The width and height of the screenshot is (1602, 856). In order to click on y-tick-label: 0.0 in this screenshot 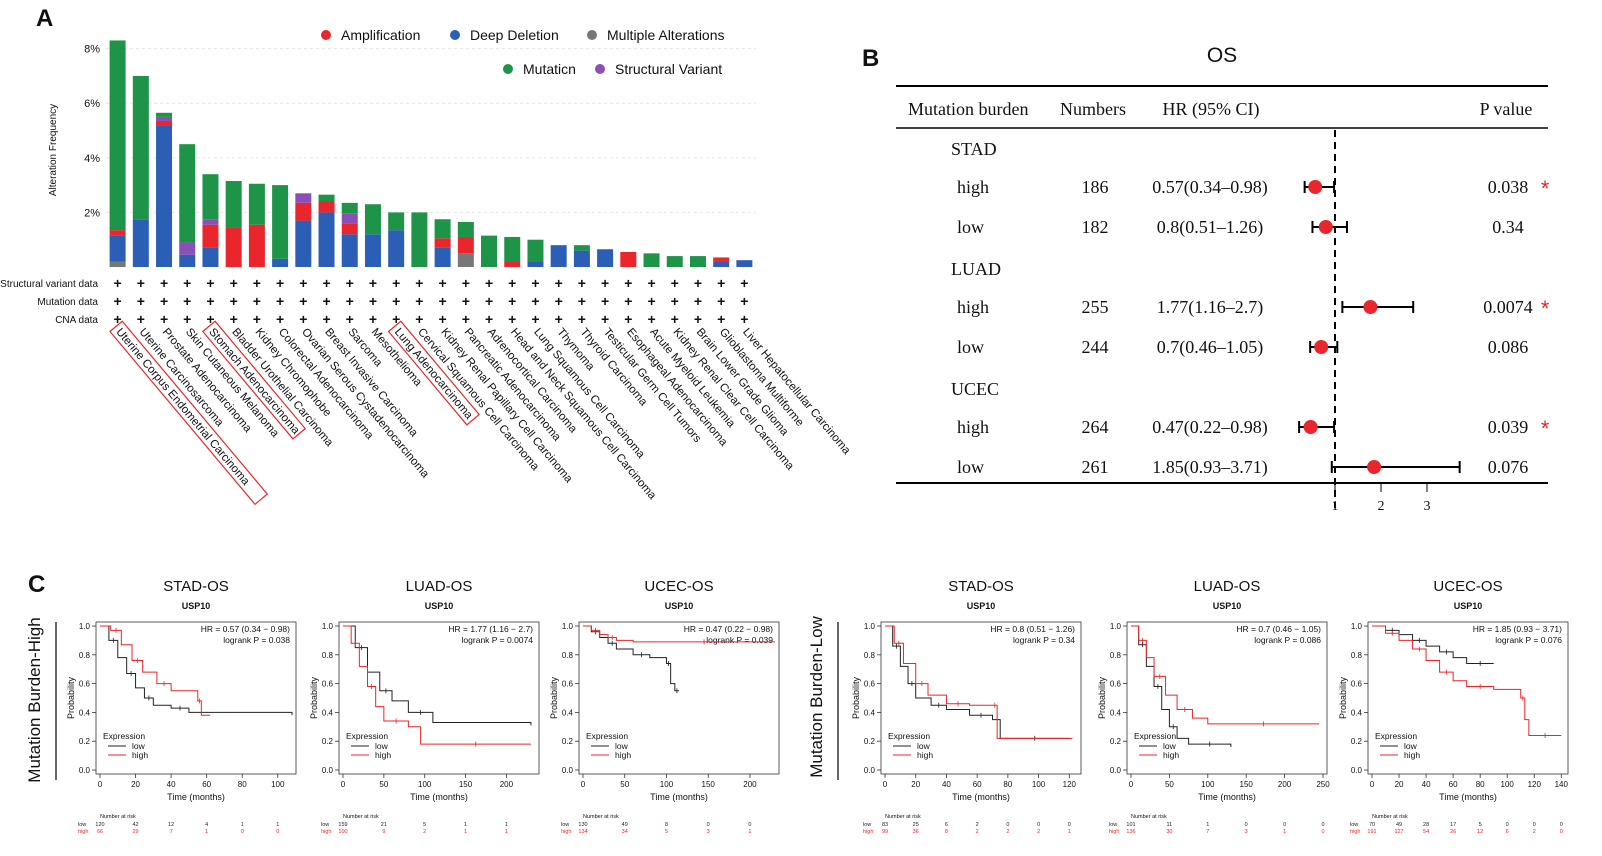, I will do `click(1116, 770)`.